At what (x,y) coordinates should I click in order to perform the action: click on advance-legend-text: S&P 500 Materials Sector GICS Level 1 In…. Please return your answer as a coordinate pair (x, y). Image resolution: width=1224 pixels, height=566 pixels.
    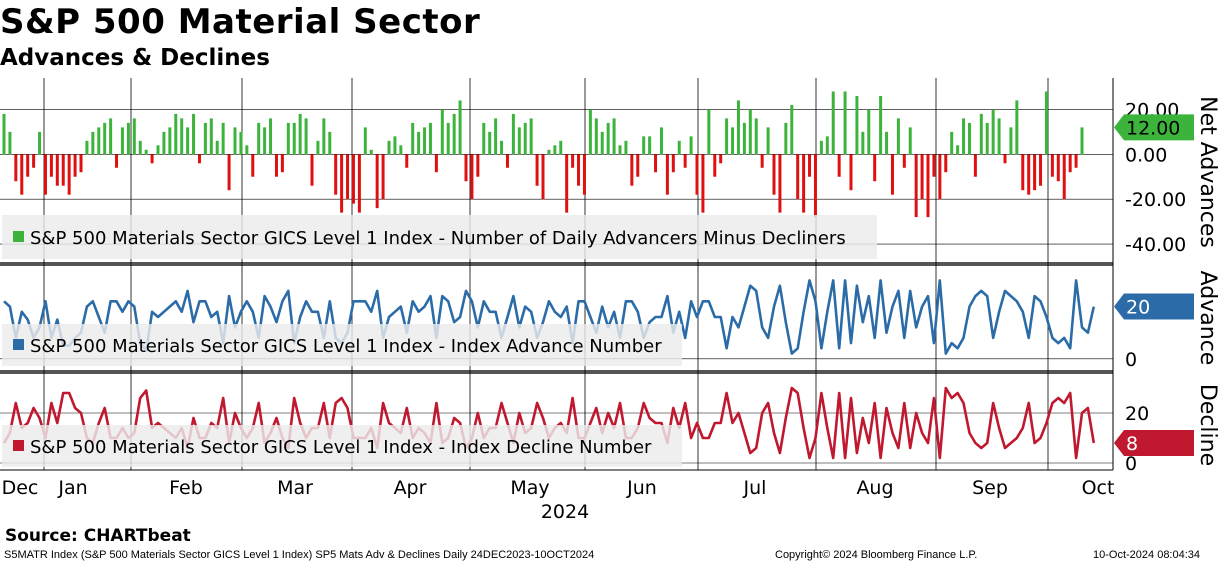
    Looking at the image, I should click on (346, 346).